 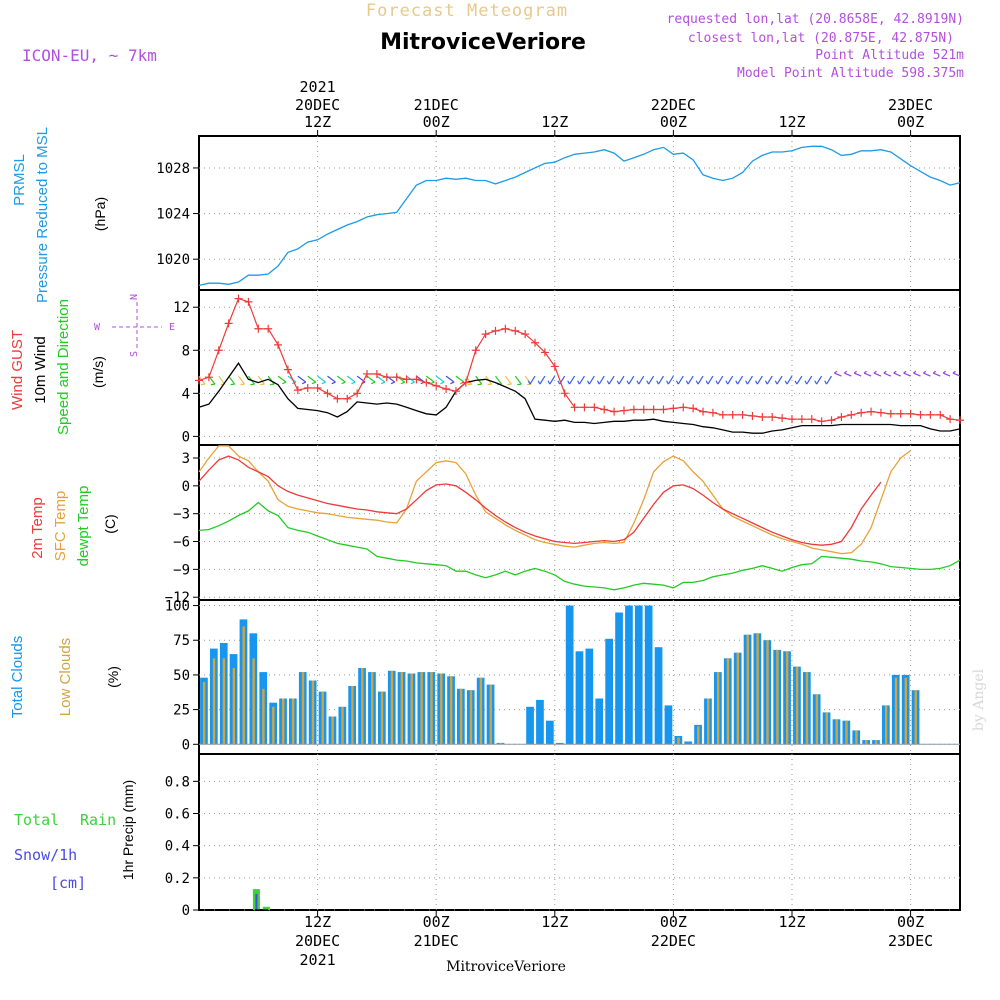 What do you see at coordinates (181, 711) in the screenshot?
I see `y-tick-label: 25` at bounding box center [181, 711].